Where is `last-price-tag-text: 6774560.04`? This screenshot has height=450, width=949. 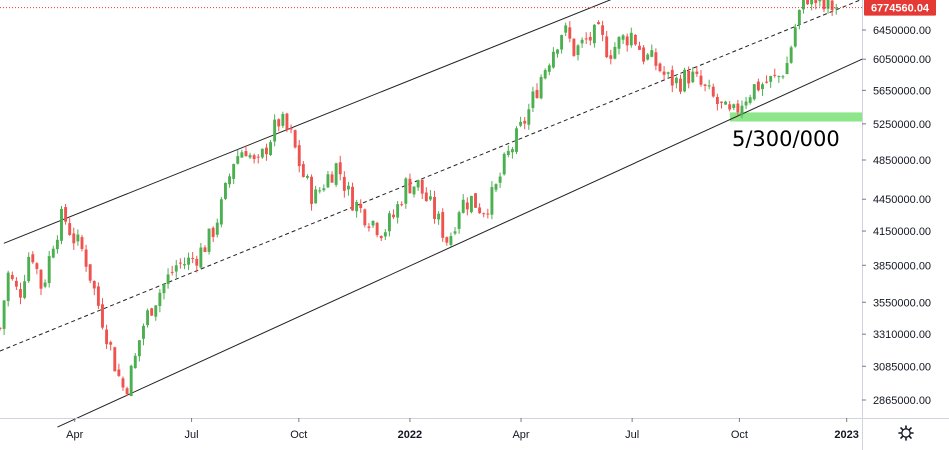 last-price-tag-text: 6774560.04 is located at coordinates (900, 9).